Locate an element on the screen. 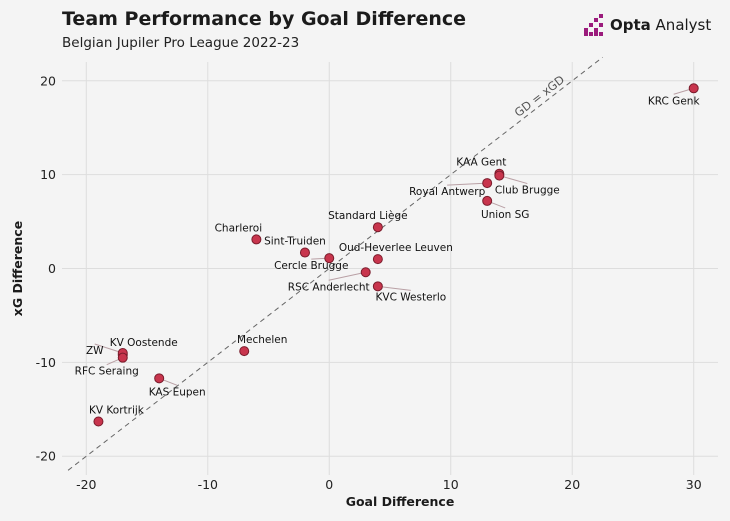  data-label: Club Brugge is located at coordinates (527, 191).